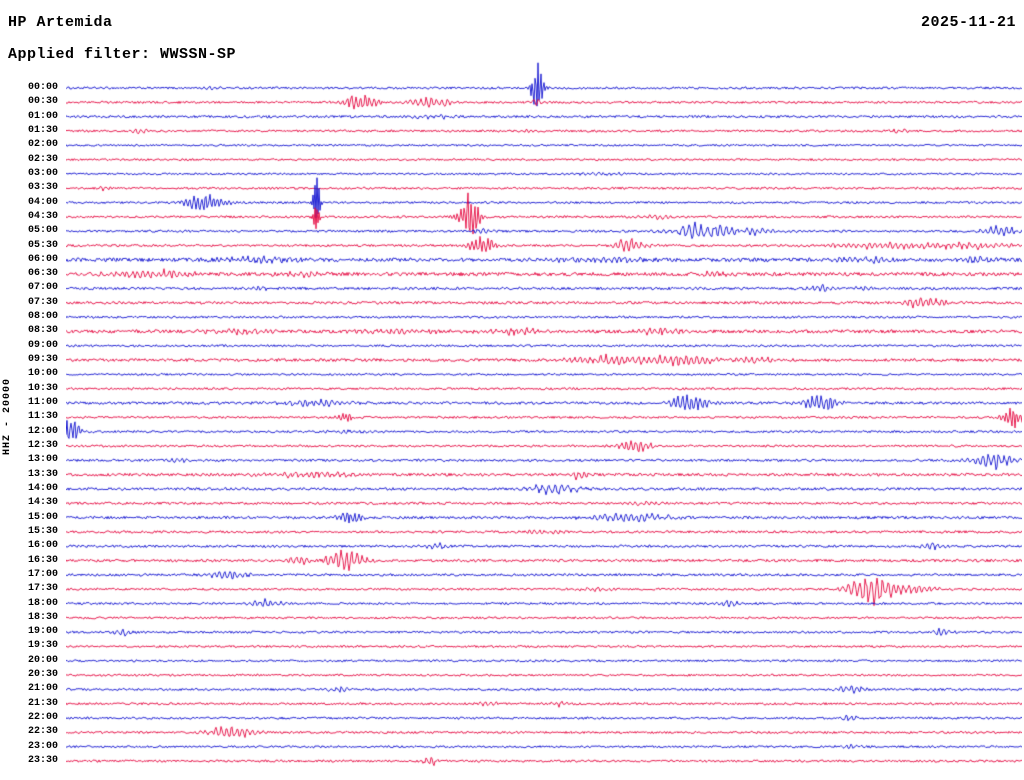  What do you see at coordinates (42, 245) in the screenshot?
I see `time-label: 05:30` at bounding box center [42, 245].